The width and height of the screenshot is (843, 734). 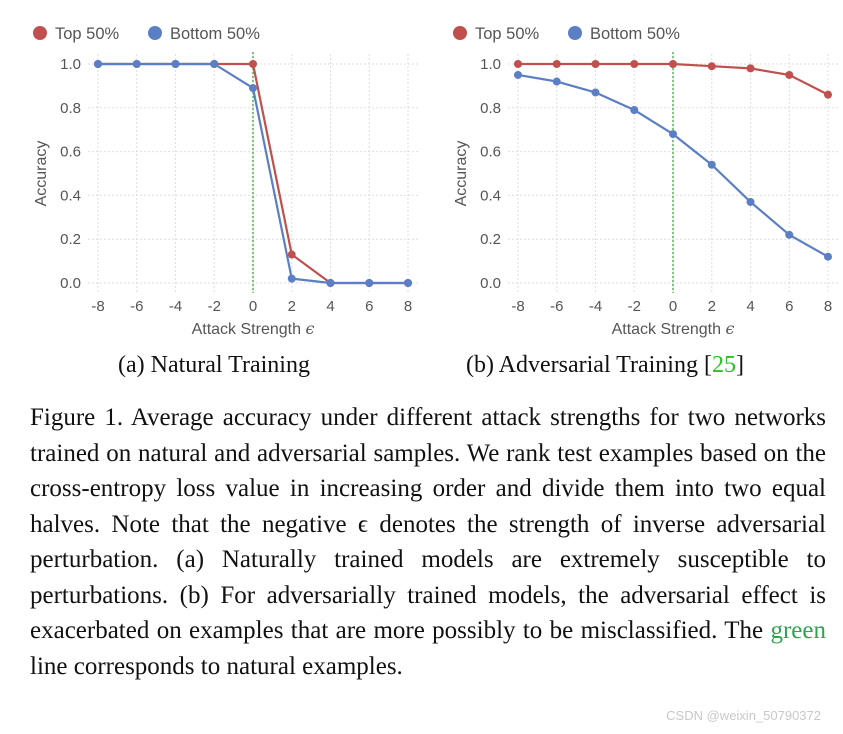 I want to click on subcaption-a: (a) Natural Training, so click(x=214, y=365).